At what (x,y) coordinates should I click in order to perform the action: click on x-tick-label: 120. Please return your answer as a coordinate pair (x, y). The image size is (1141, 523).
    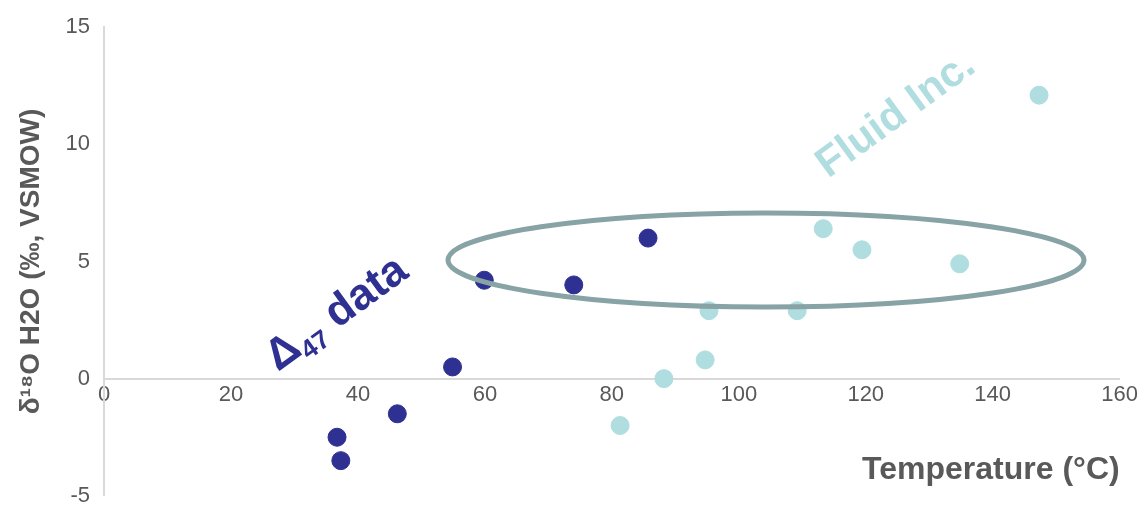
    Looking at the image, I should click on (866, 393).